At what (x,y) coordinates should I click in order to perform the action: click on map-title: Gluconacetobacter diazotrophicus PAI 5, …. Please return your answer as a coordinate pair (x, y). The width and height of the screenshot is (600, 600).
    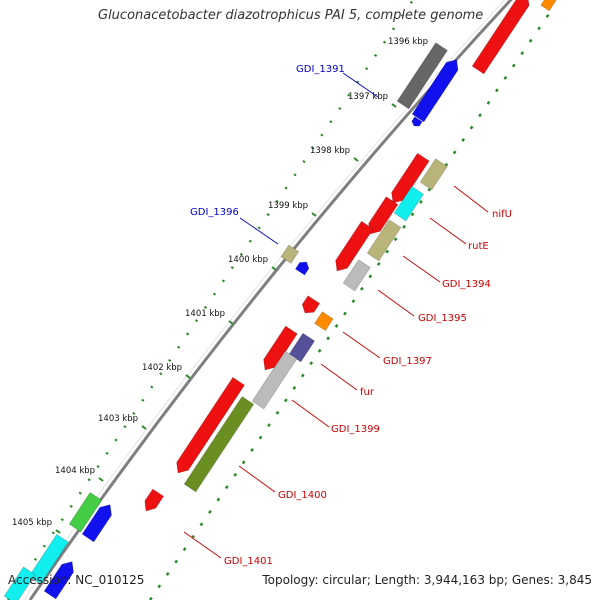
    Looking at the image, I should click on (291, 15).